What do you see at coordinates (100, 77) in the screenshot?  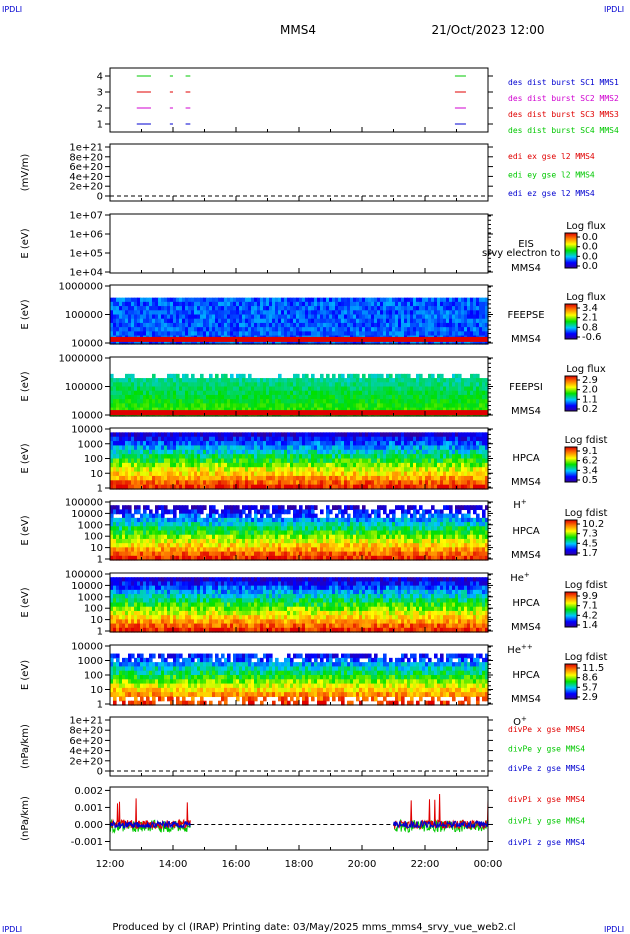 I see `y-tick-label: 4` at bounding box center [100, 77].